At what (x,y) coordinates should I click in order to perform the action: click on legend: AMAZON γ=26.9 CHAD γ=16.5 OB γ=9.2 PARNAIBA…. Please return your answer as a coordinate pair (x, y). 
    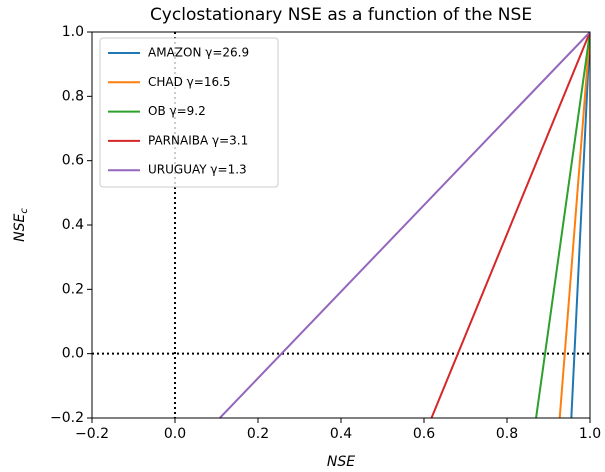
    Looking at the image, I should click on (189, 112).